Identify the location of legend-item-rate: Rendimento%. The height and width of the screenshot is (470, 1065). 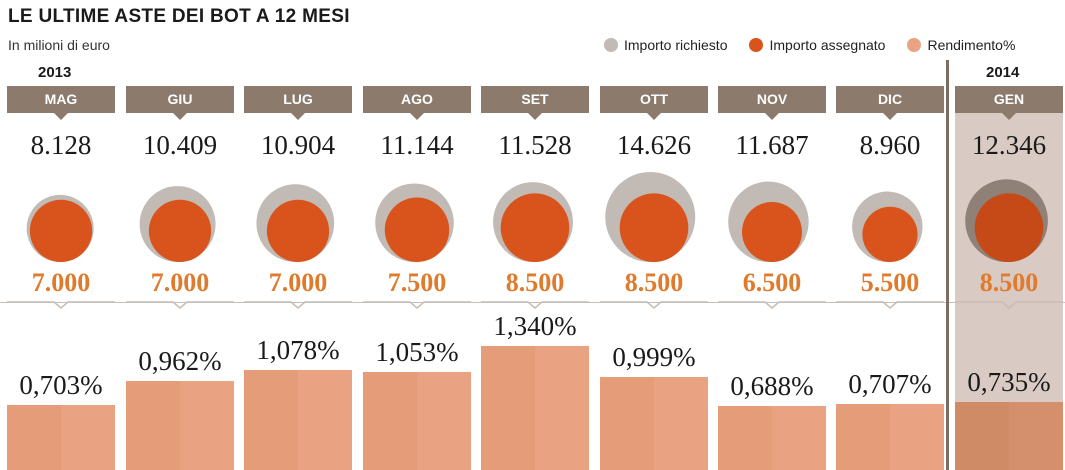
(961, 45).